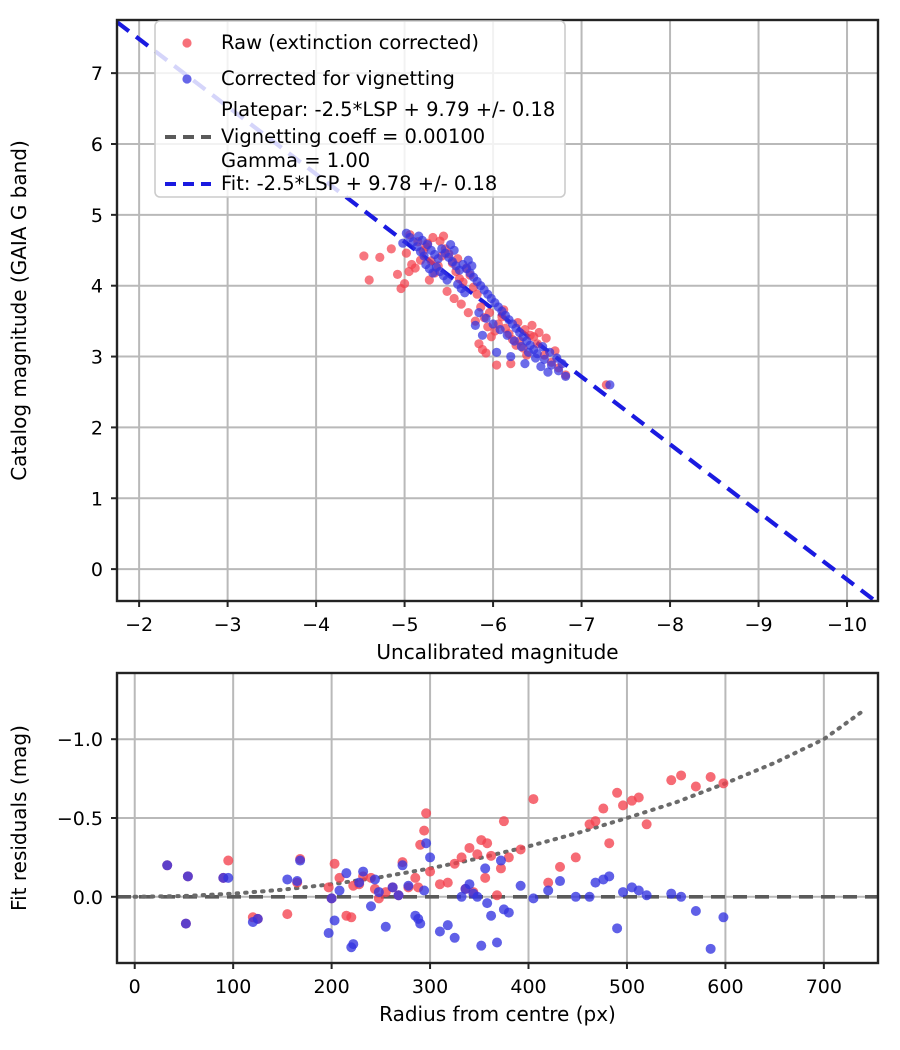  Describe the element at coordinates (847, 625) in the screenshot. I see `top-xtick-label: −10` at that location.